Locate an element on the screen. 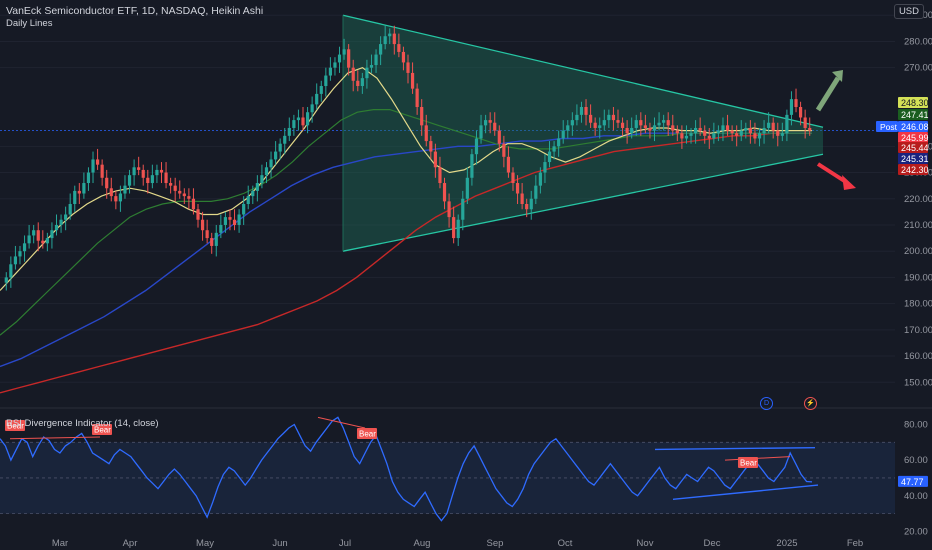  time-tick-label: Apr is located at coordinates (130, 543).